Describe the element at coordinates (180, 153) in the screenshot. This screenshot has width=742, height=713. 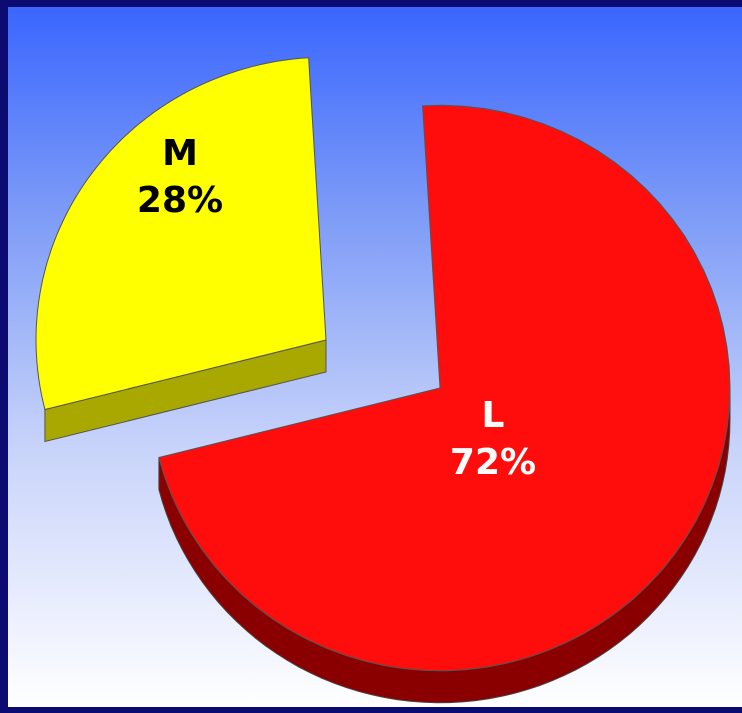
I see `slice-m-category-label: M` at that location.